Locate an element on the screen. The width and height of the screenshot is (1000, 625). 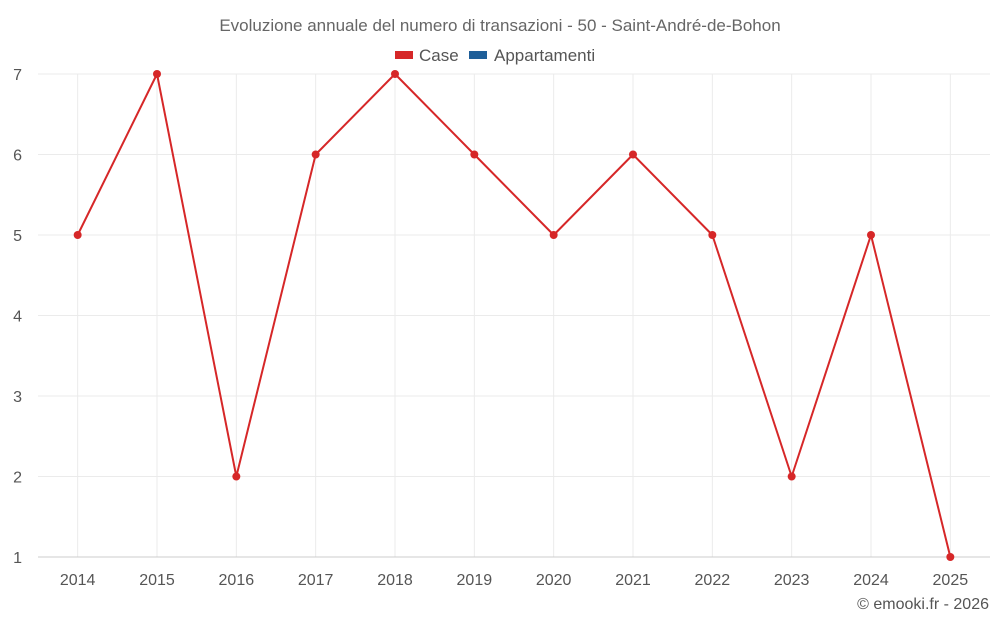
legend-label-case: Case is located at coordinates (439, 55).